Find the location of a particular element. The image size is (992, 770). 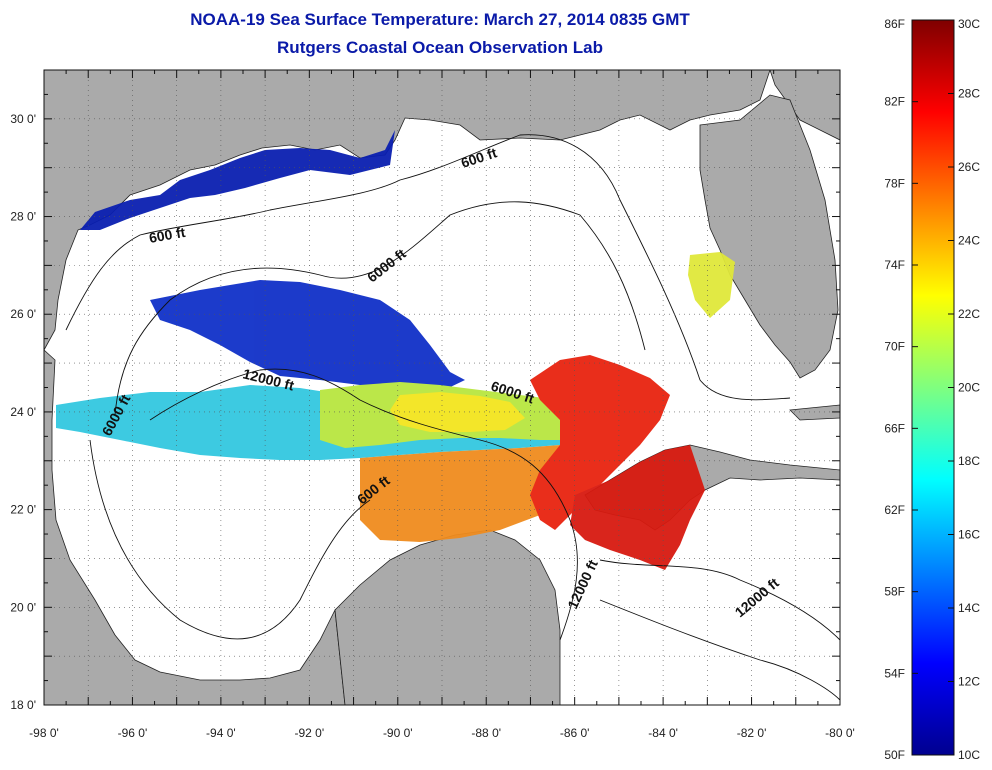

latitude-label: 18 0' is located at coordinates (23, 705).